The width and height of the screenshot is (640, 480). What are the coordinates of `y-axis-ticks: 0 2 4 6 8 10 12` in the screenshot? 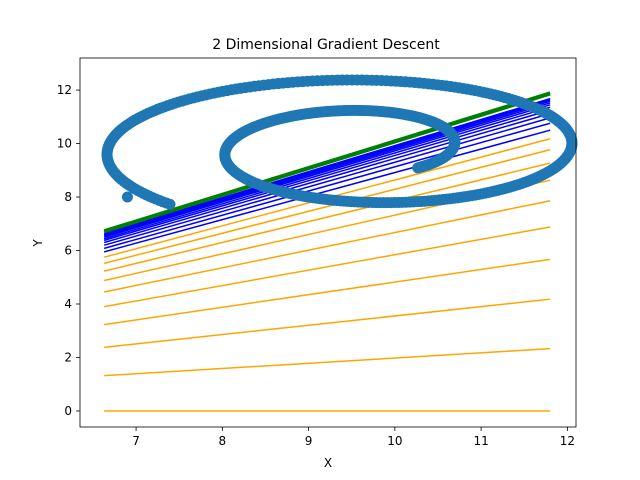 It's located at (68, 250).